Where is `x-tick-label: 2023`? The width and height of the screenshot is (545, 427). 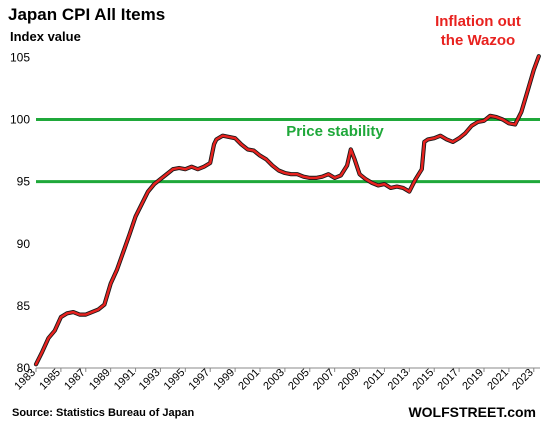
x-tick-label: 2023 is located at coordinates (523, 380).